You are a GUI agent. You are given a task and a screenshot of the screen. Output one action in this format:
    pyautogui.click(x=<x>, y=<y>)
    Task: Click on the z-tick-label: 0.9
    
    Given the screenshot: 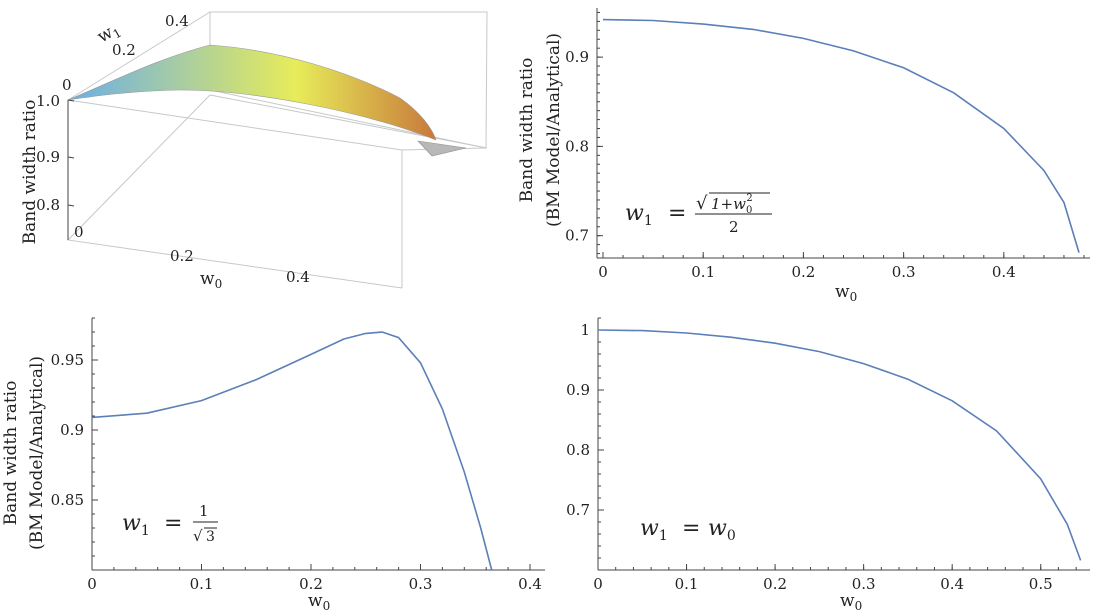 What is the action you would take?
    pyautogui.click(x=48, y=157)
    